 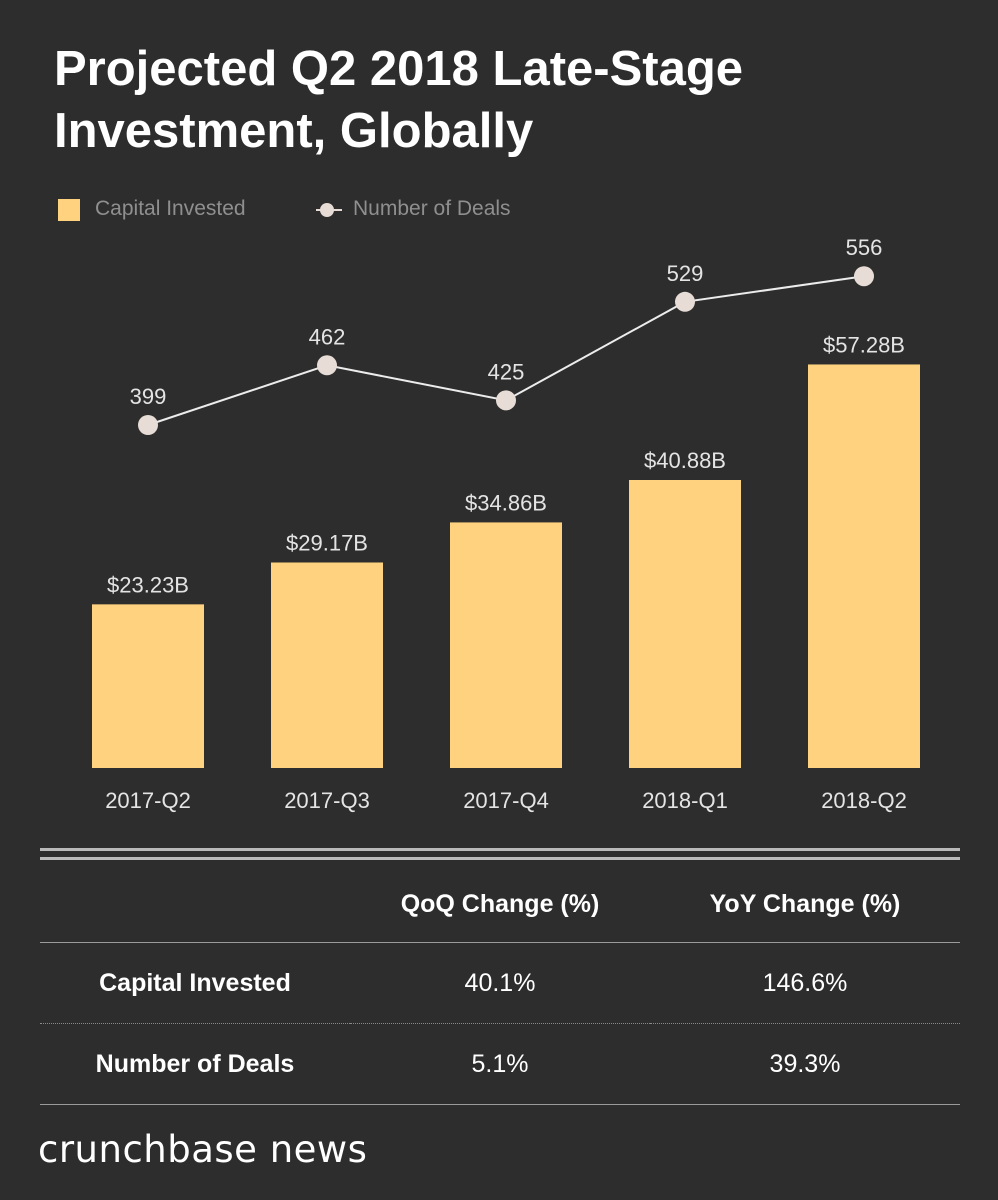 I want to click on table-row: Number of Deals 5.1% 39.3%, so click(x=500, y=1064).